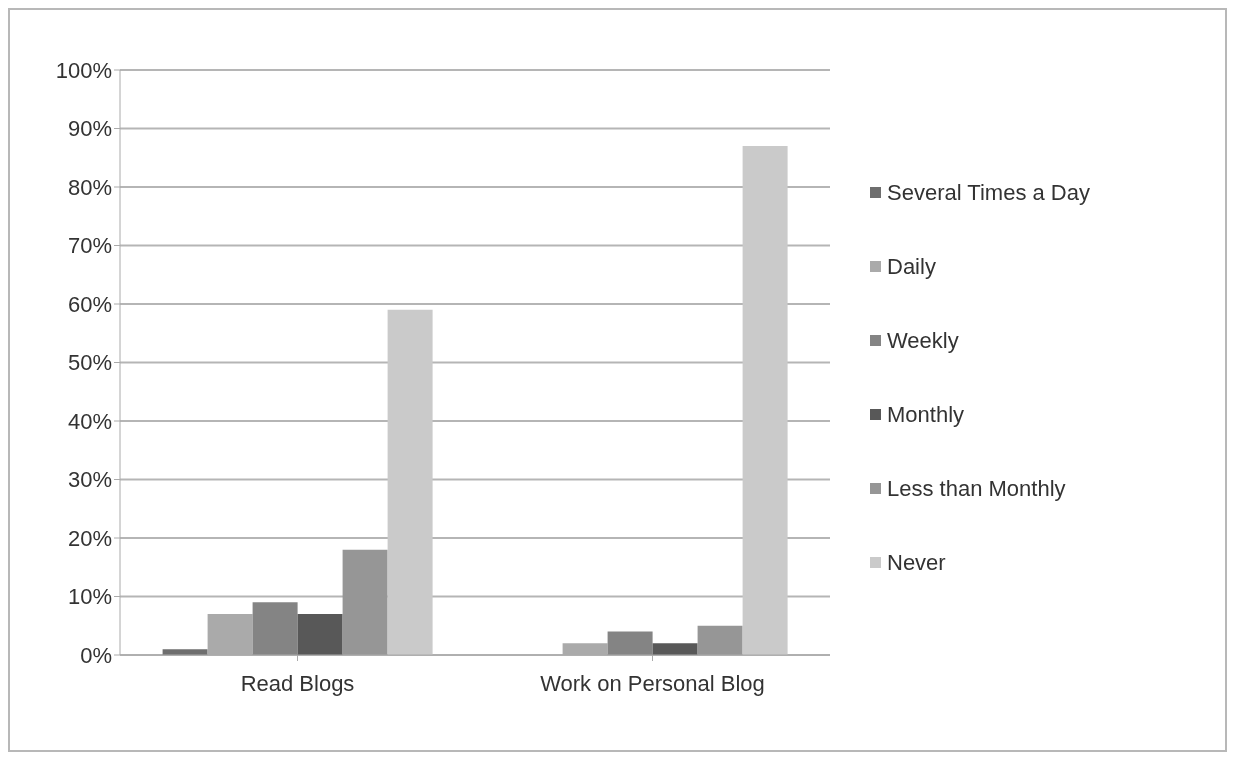 This screenshot has height=775, width=1241. What do you see at coordinates (652, 683) in the screenshot?
I see `x-tick-label: Work on Personal Blog` at bounding box center [652, 683].